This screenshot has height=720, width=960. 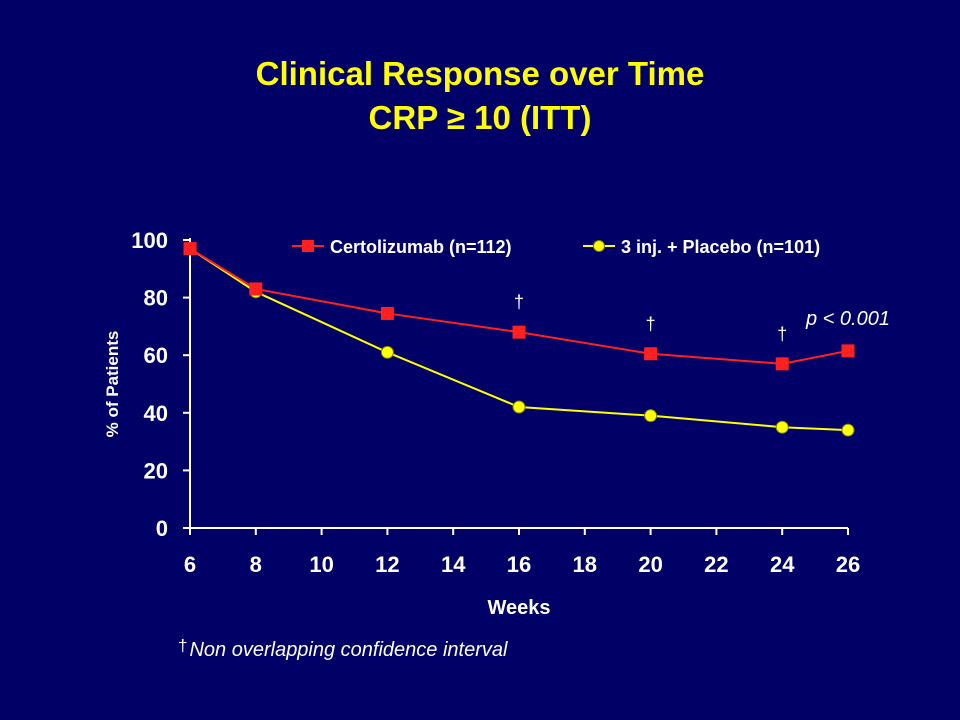 What do you see at coordinates (348, 650) in the screenshot?
I see `footnote-text: Non overlapping confidence interval` at bounding box center [348, 650].